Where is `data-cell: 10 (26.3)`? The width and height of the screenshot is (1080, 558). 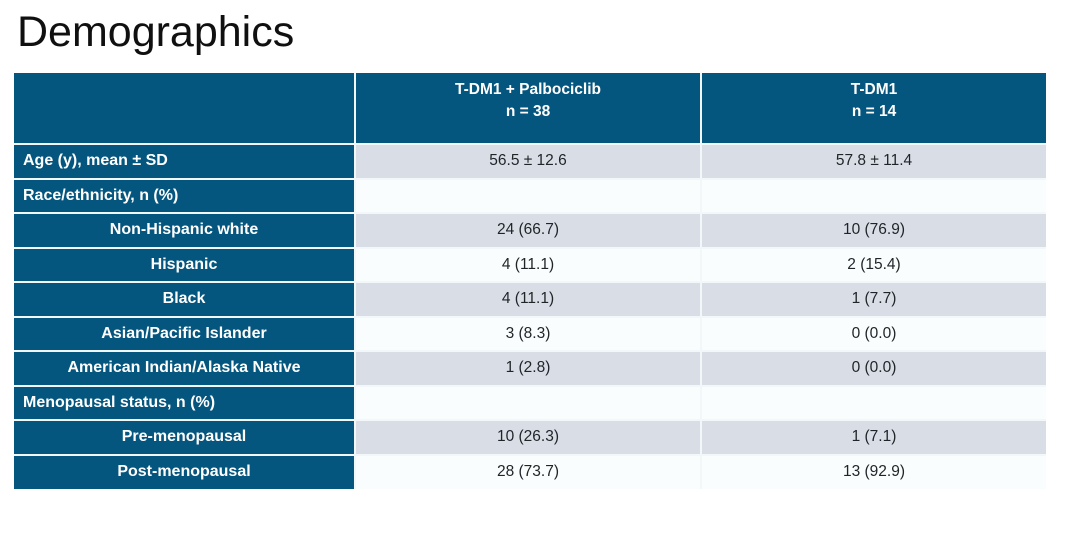
data-cell: 10 (26.3) is located at coordinates (528, 437).